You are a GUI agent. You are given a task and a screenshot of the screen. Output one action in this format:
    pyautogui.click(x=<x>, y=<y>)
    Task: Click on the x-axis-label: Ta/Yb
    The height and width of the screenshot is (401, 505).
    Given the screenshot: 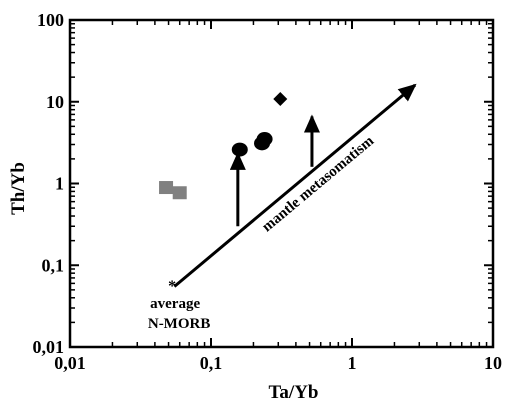 What is the action you would take?
    pyautogui.click(x=294, y=391)
    